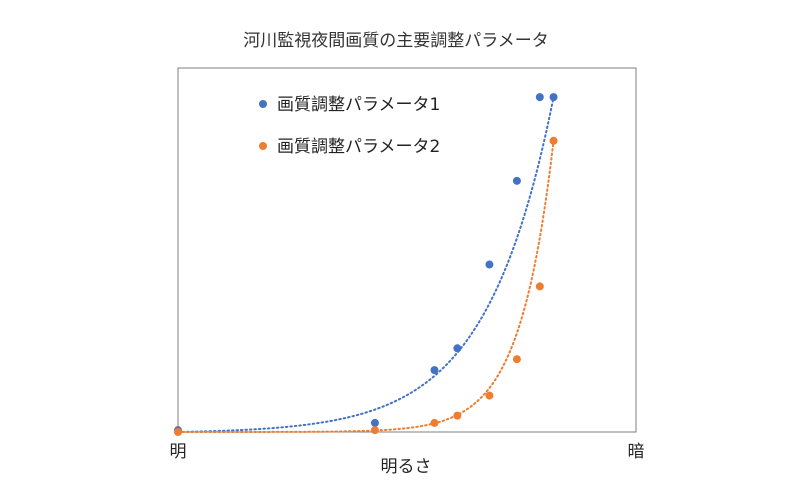  I want to click on x-tick-label-left: 明, so click(178, 452).